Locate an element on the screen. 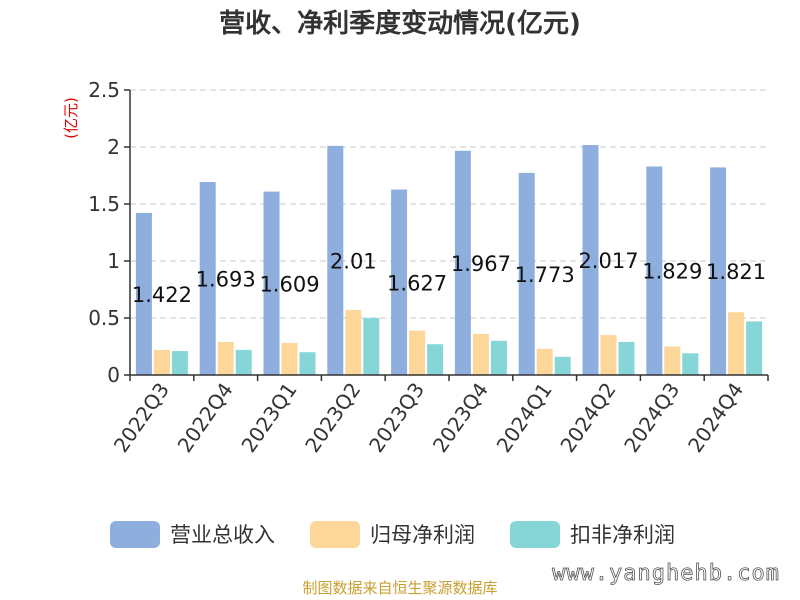 This screenshot has width=800, height=600. y-tick-label: 1 is located at coordinates (113, 261).